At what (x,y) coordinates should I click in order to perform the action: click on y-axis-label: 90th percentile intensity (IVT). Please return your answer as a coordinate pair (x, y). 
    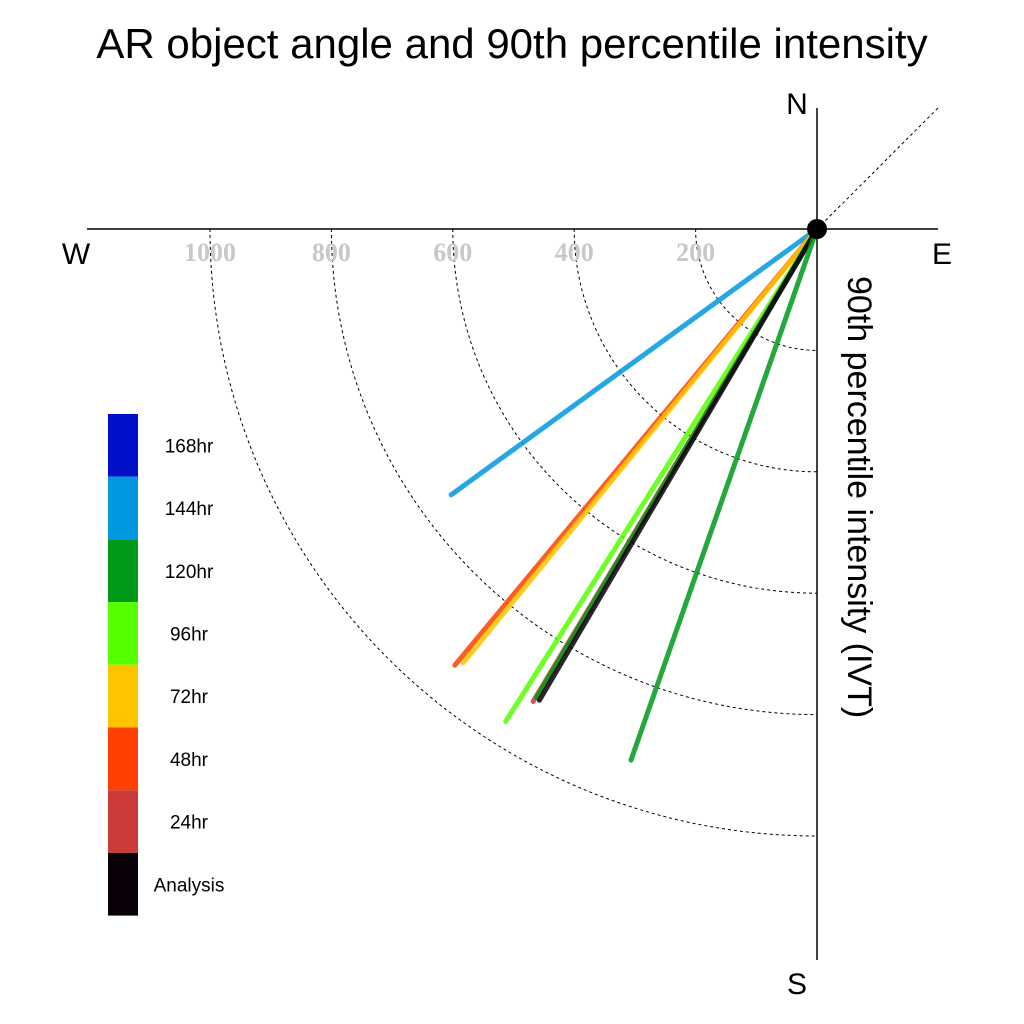
    Looking at the image, I should click on (859, 497).